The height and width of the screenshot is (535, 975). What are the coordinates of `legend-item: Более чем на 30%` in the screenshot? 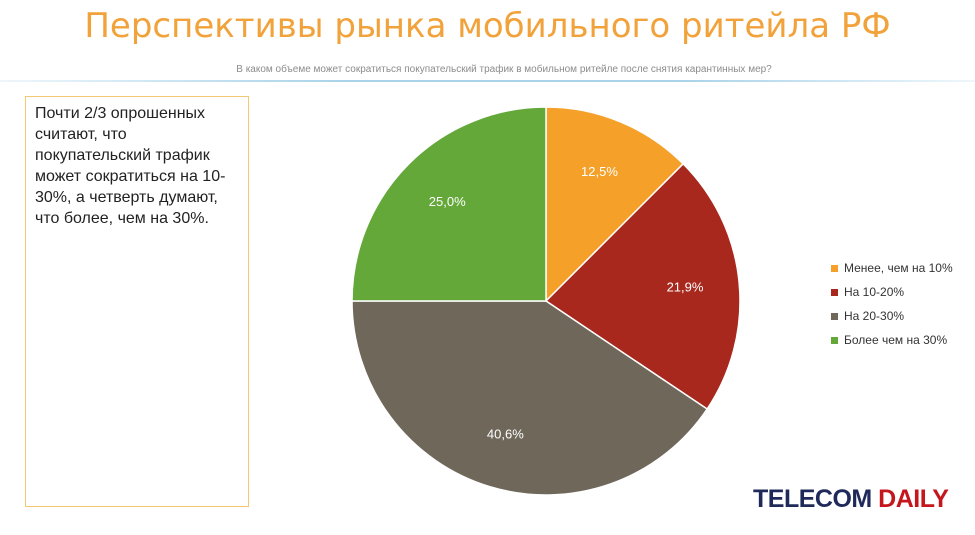 It's located at (892, 340).